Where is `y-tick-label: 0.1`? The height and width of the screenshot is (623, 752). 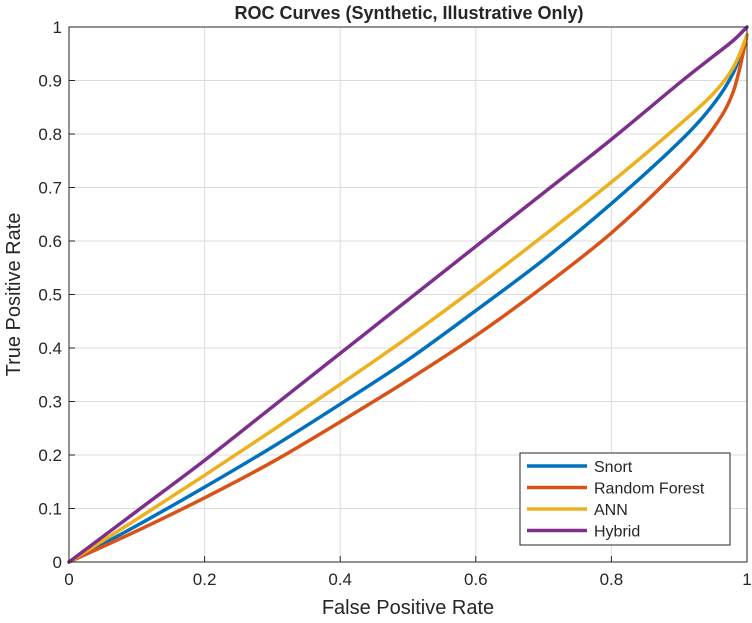 y-tick-label: 0.1 is located at coordinates (50, 509).